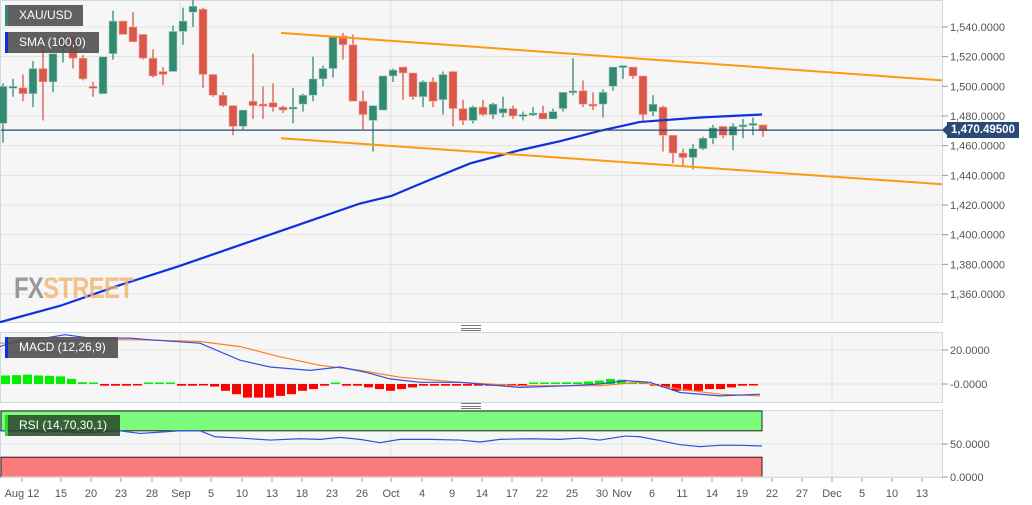  Describe the element at coordinates (471, 406) in the screenshot. I see `panel-resize-handle-rsi` at that location.